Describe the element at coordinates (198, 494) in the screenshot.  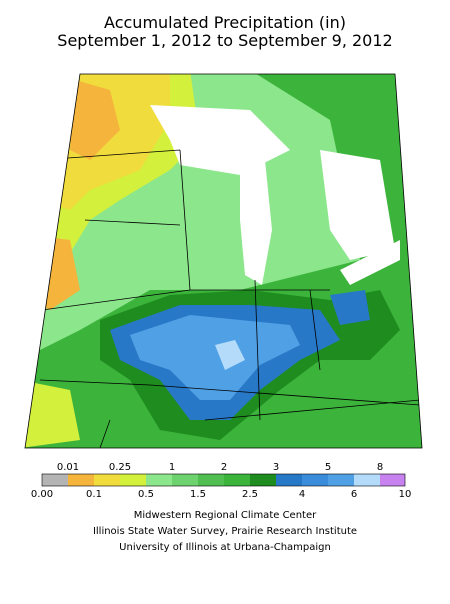
I see `legend-label: 1.5` at that location.